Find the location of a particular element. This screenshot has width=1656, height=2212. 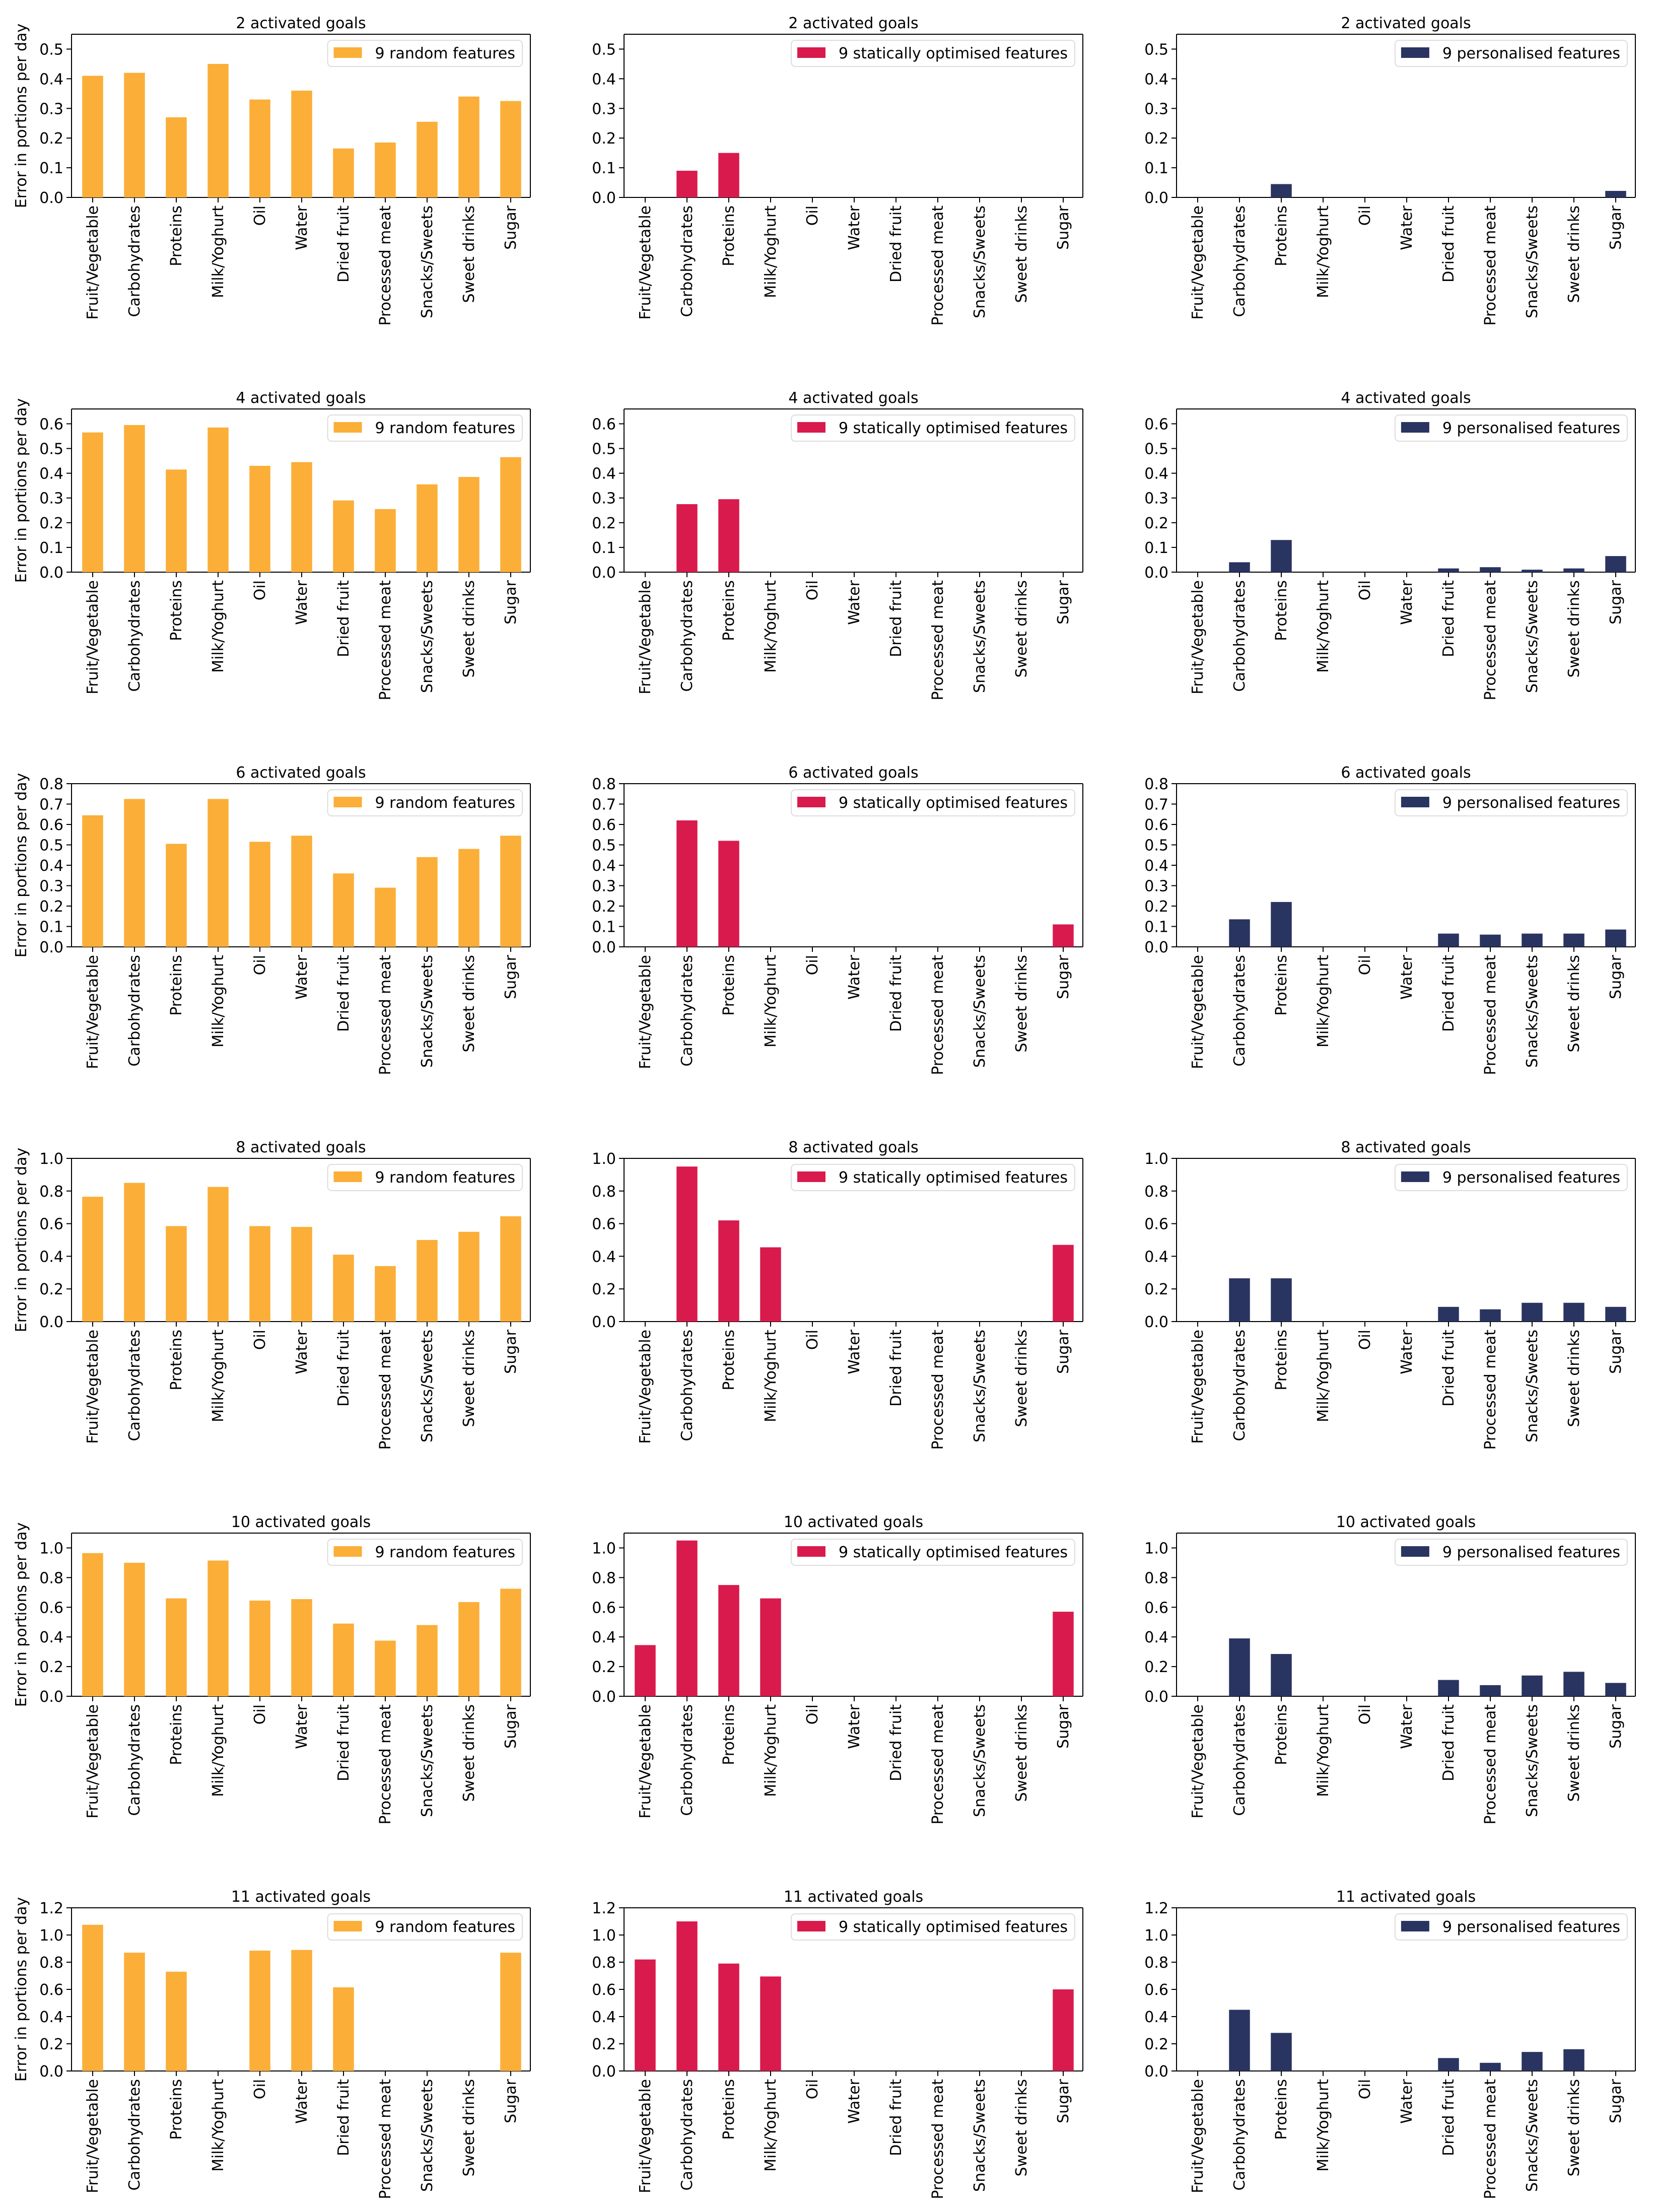

legend: 9 statically optimised features is located at coordinates (933, 428).